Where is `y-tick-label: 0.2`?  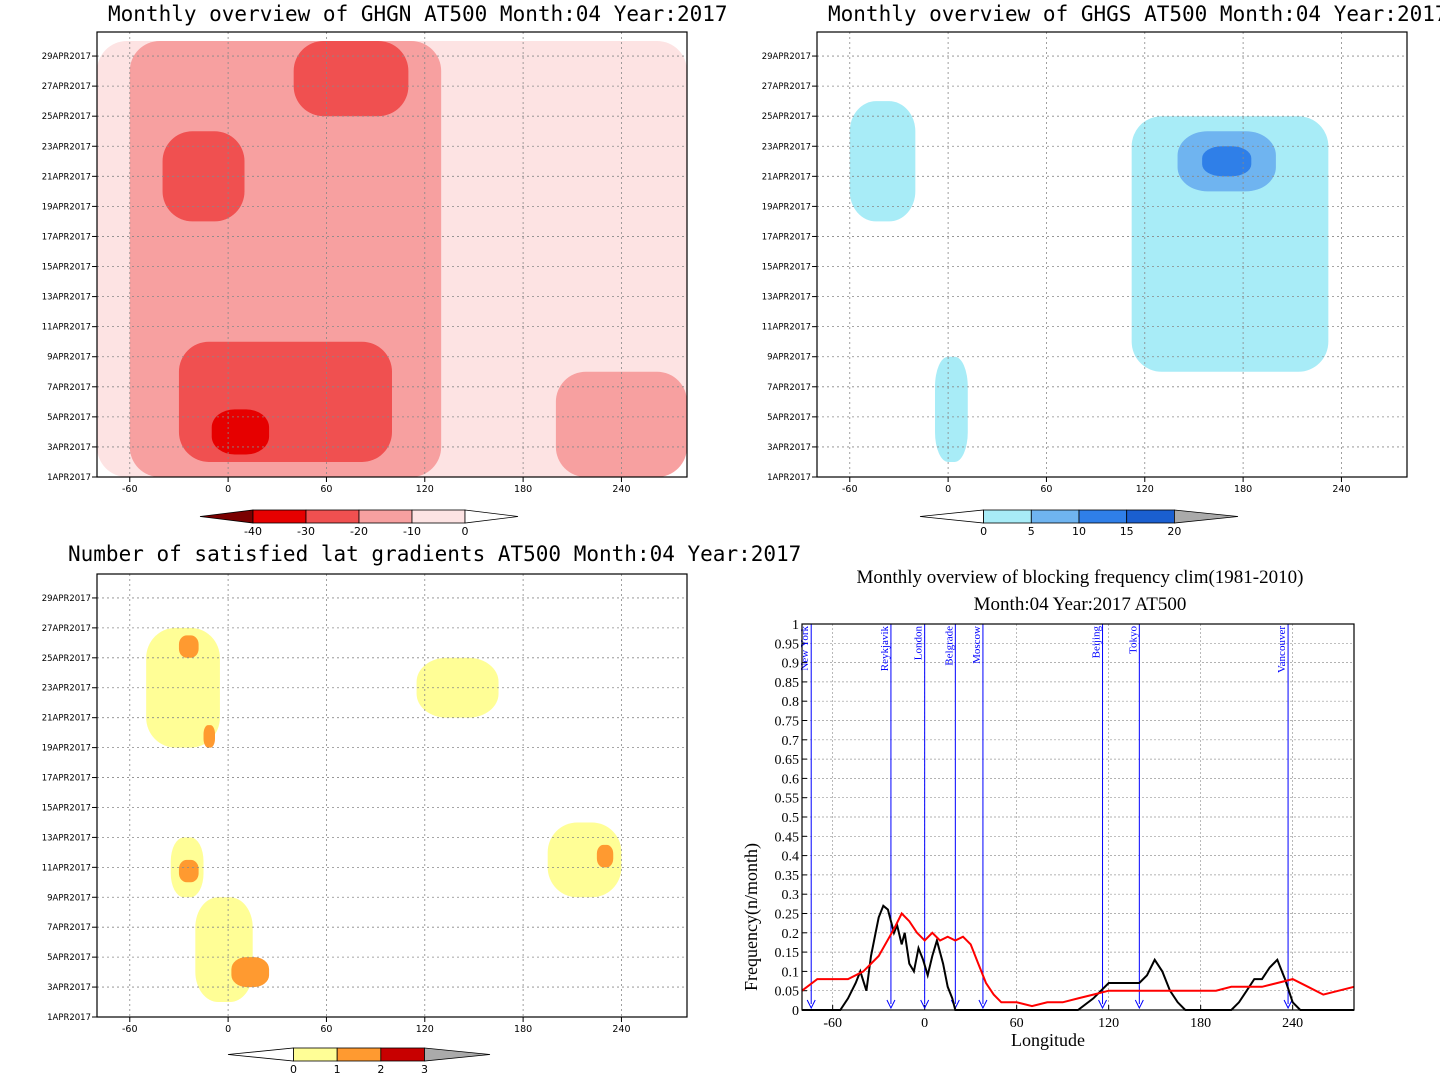
y-tick-label: 0.2 is located at coordinates (791, 934).